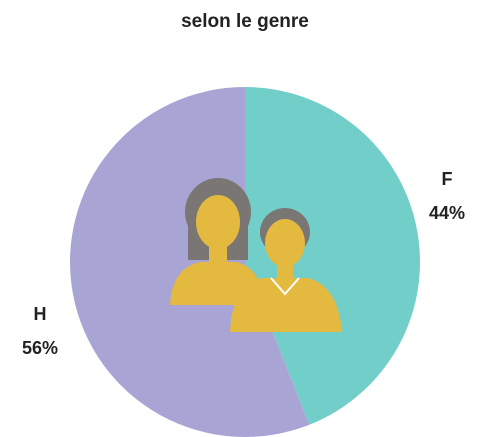 This screenshot has width=478, height=437. I want to click on slice-value-label: 56%, so click(40, 348).